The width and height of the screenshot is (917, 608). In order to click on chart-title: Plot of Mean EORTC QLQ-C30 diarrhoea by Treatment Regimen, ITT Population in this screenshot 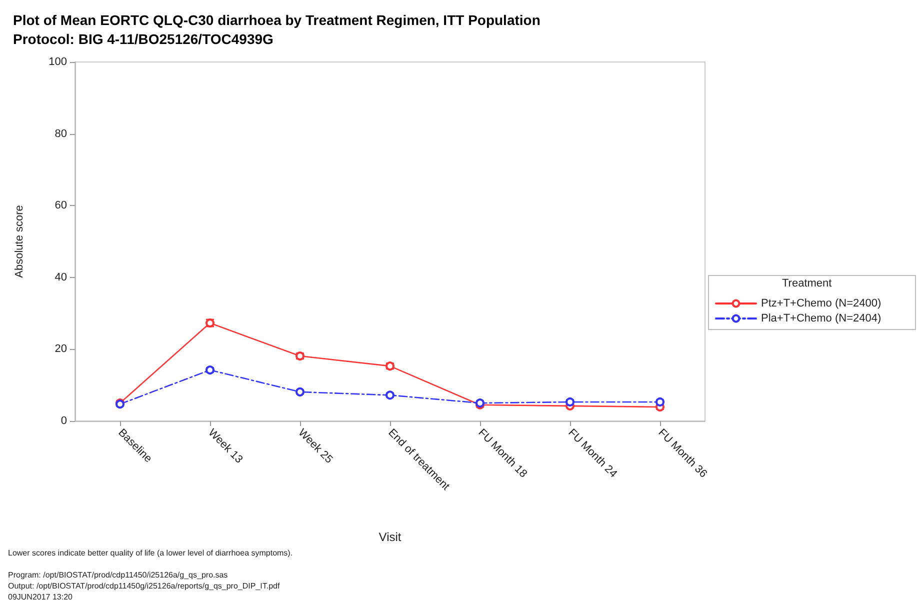, I will do `click(276, 20)`.